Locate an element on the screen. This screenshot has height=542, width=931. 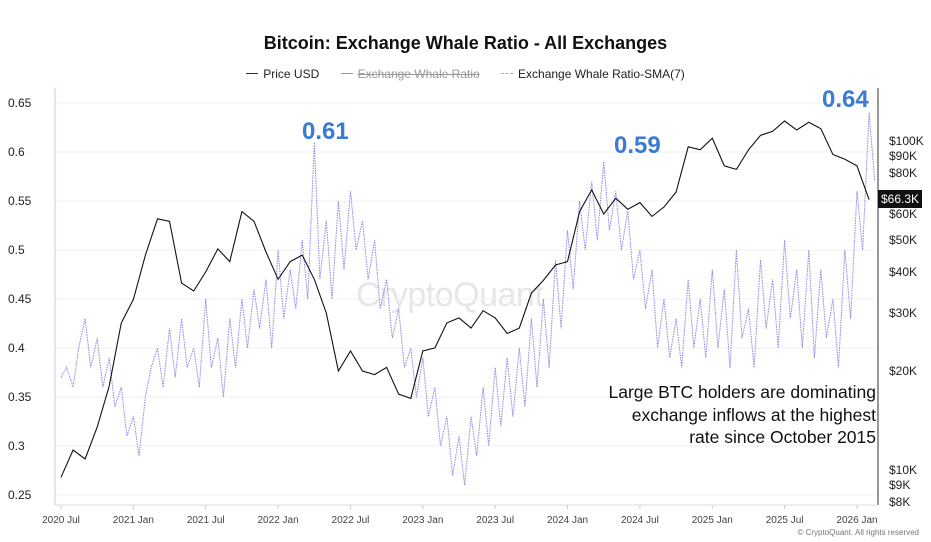
sma-swatch-icon is located at coordinates (507, 73).